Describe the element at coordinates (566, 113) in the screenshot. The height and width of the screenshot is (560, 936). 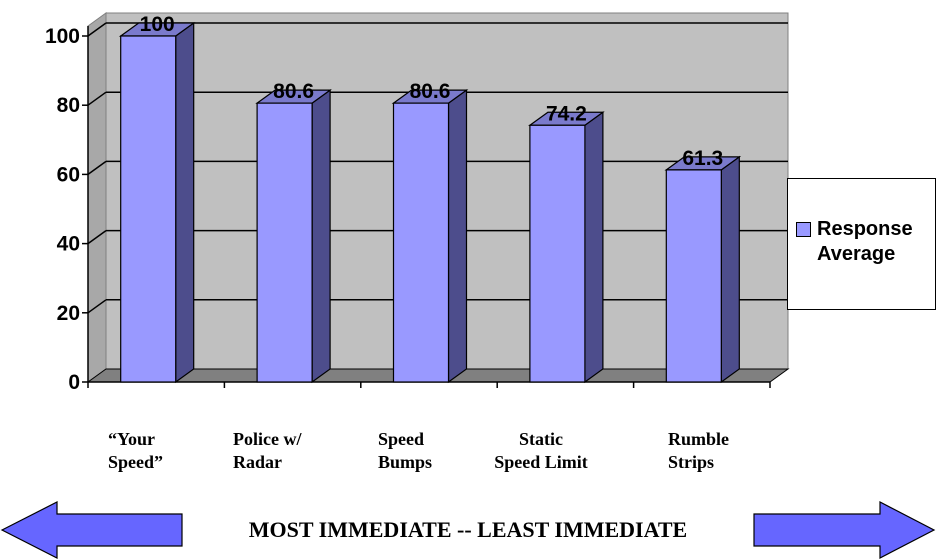
I see `data-label-4: 74.2` at that location.